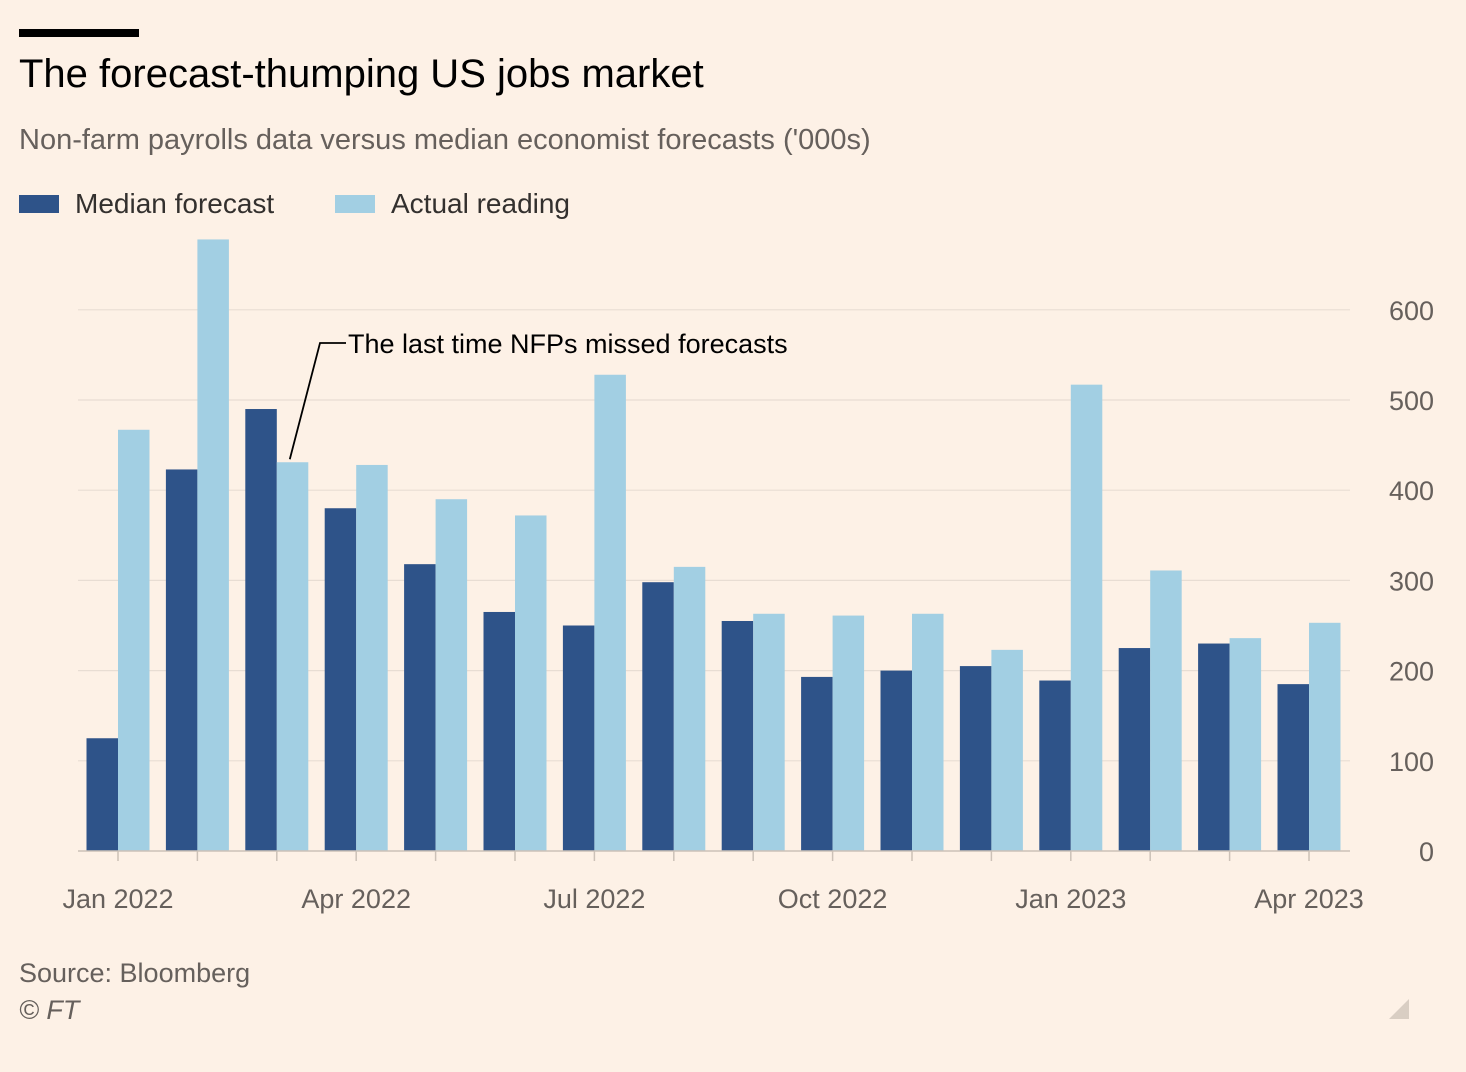  I want to click on bar-actual-reading-aug-2022, so click(689, 708).